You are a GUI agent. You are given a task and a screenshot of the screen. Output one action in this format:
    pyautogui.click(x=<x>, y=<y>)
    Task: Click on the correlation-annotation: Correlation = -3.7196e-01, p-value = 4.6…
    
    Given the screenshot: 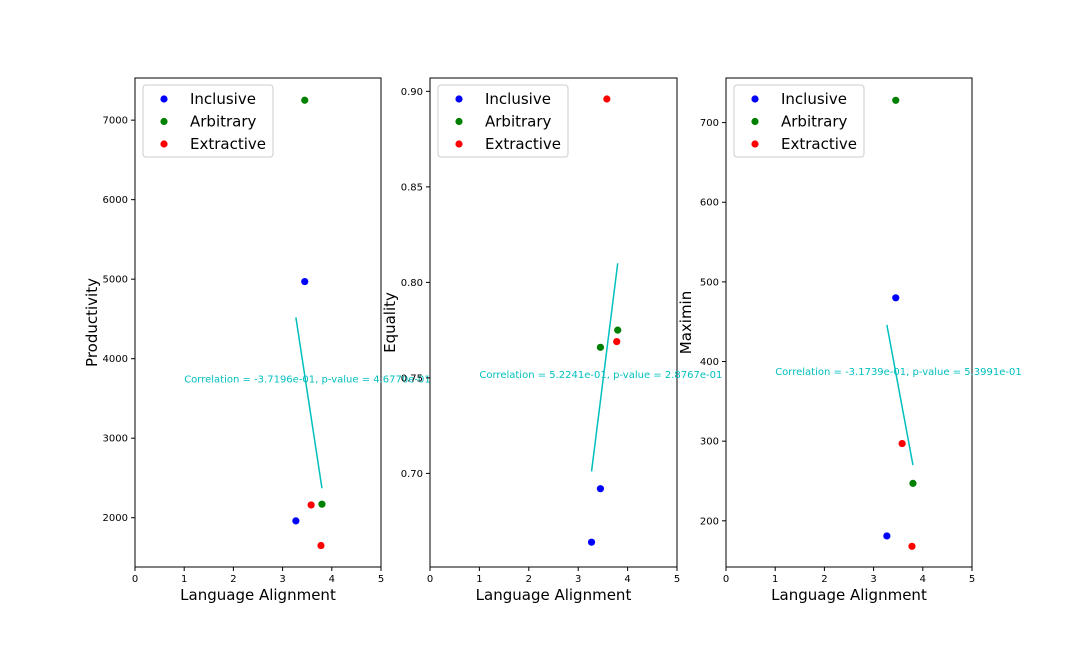 What is the action you would take?
    pyautogui.click(x=307, y=380)
    